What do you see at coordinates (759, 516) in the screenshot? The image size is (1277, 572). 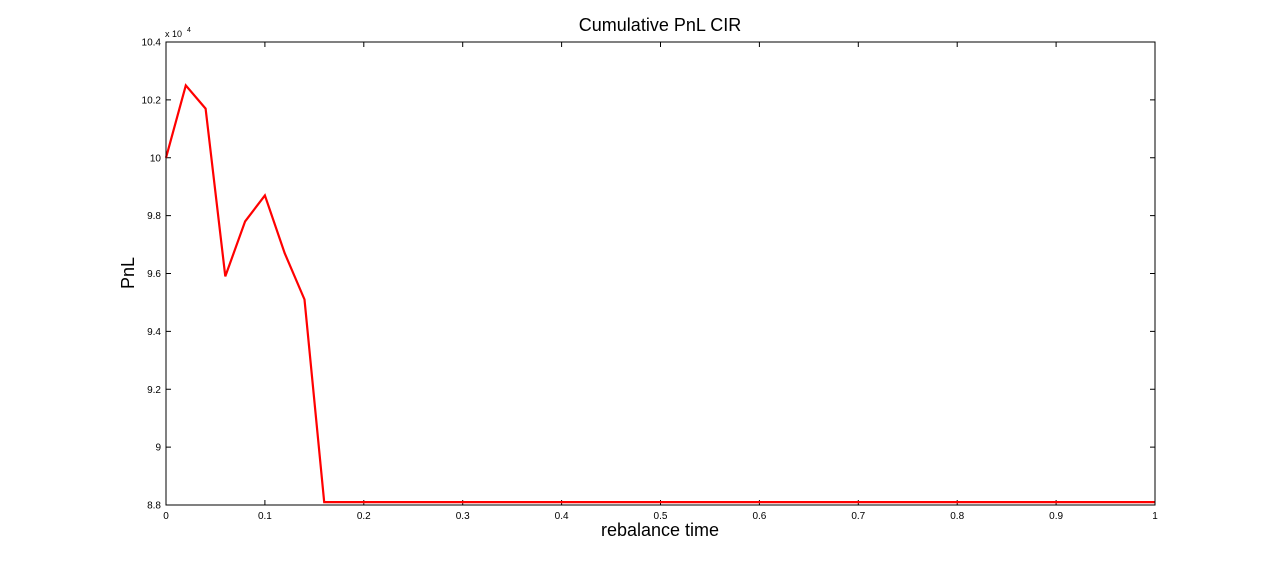 I see `x-tick-label: 0.6` at bounding box center [759, 516].